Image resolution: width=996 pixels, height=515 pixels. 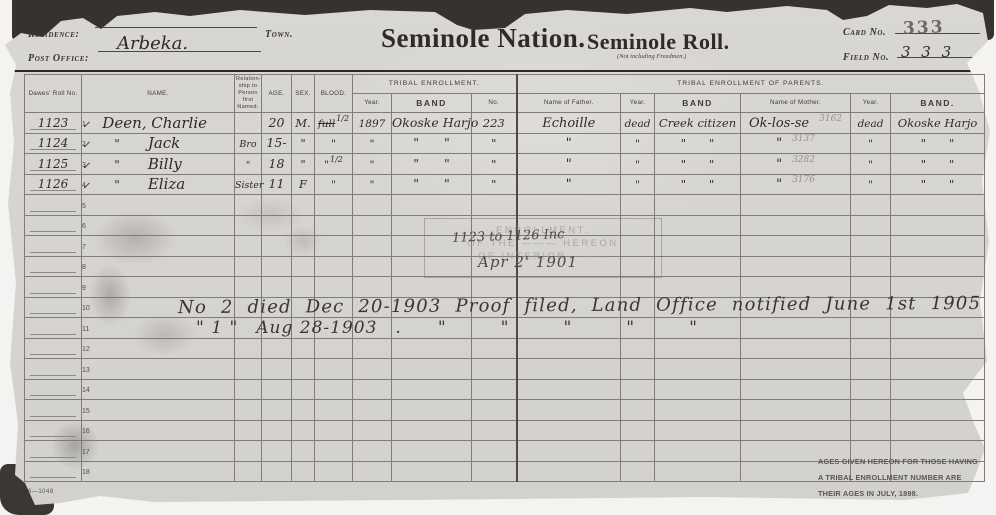 I want to click on col-header-father-year: Year., so click(x=638, y=103).